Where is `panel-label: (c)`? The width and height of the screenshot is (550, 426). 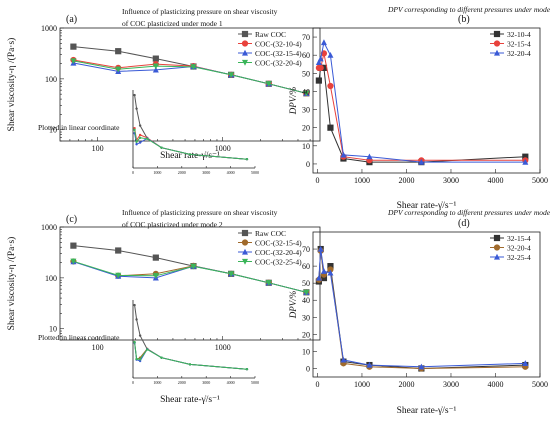
panel-label: (c) is located at coordinates (71, 219).